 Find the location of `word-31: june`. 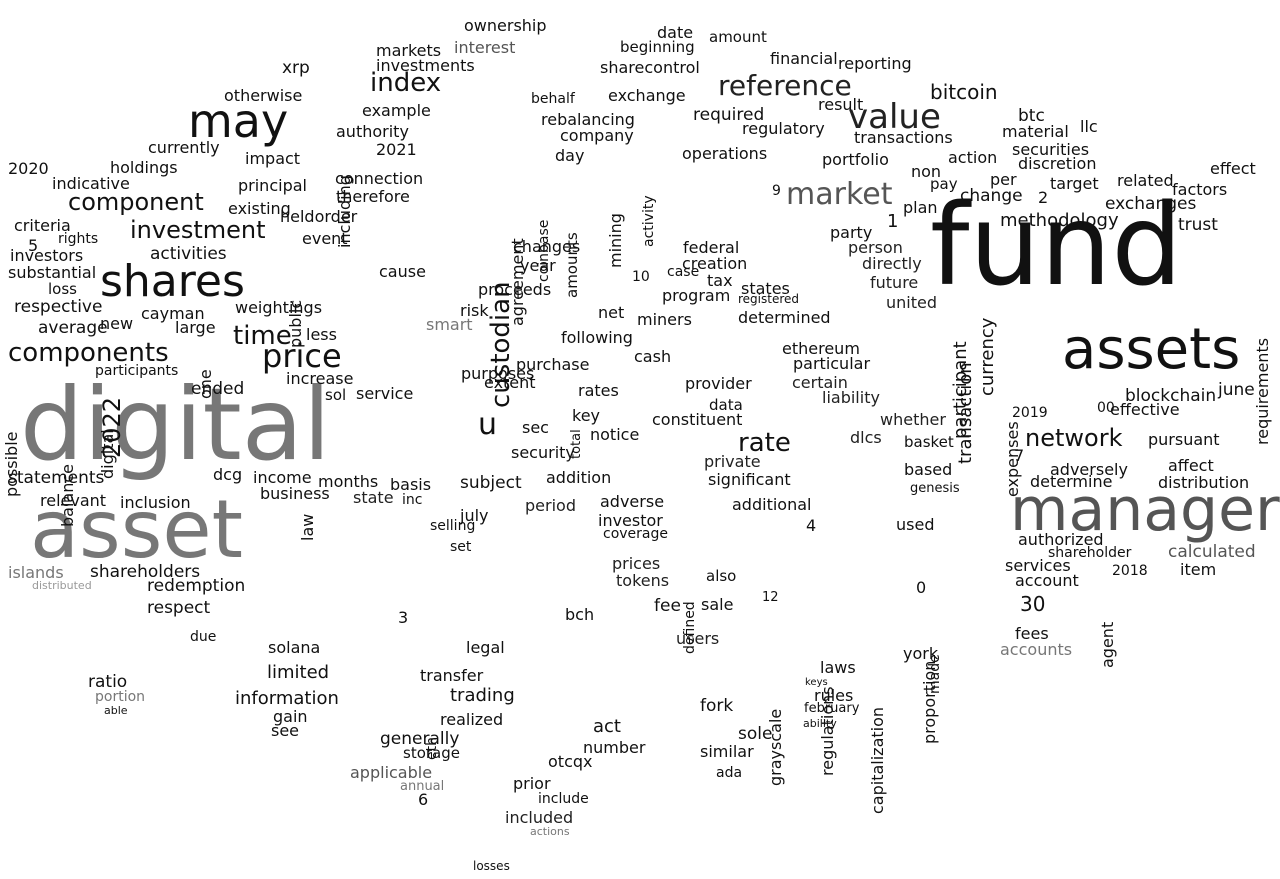

word-31: june is located at coordinates (1236, 390).